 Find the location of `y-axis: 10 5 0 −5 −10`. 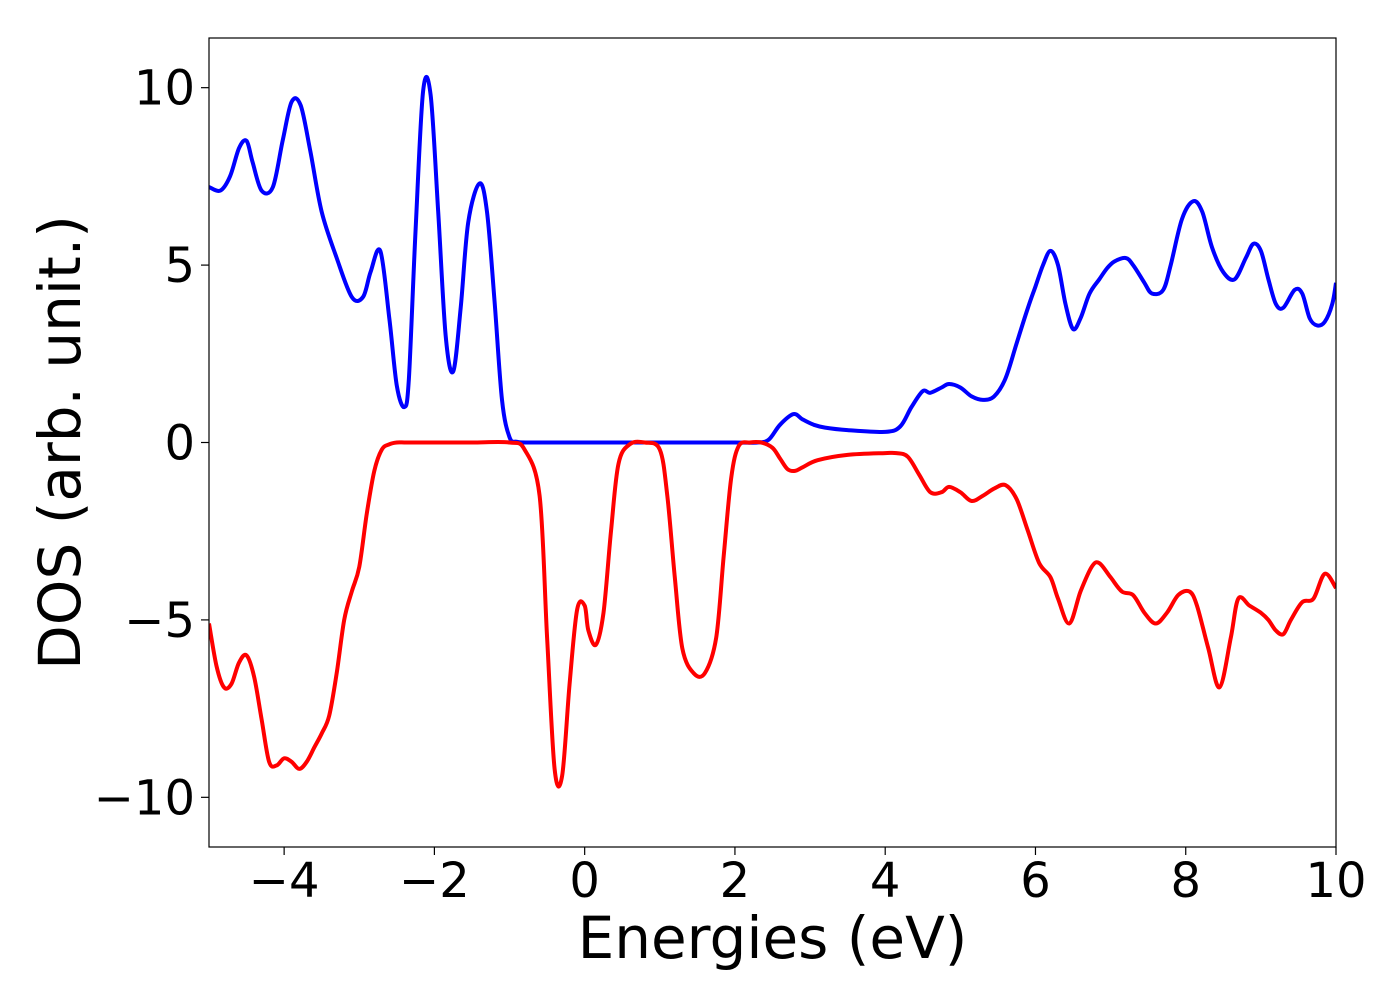

y-axis: 10 5 0 −5 −10 is located at coordinates (151, 443).